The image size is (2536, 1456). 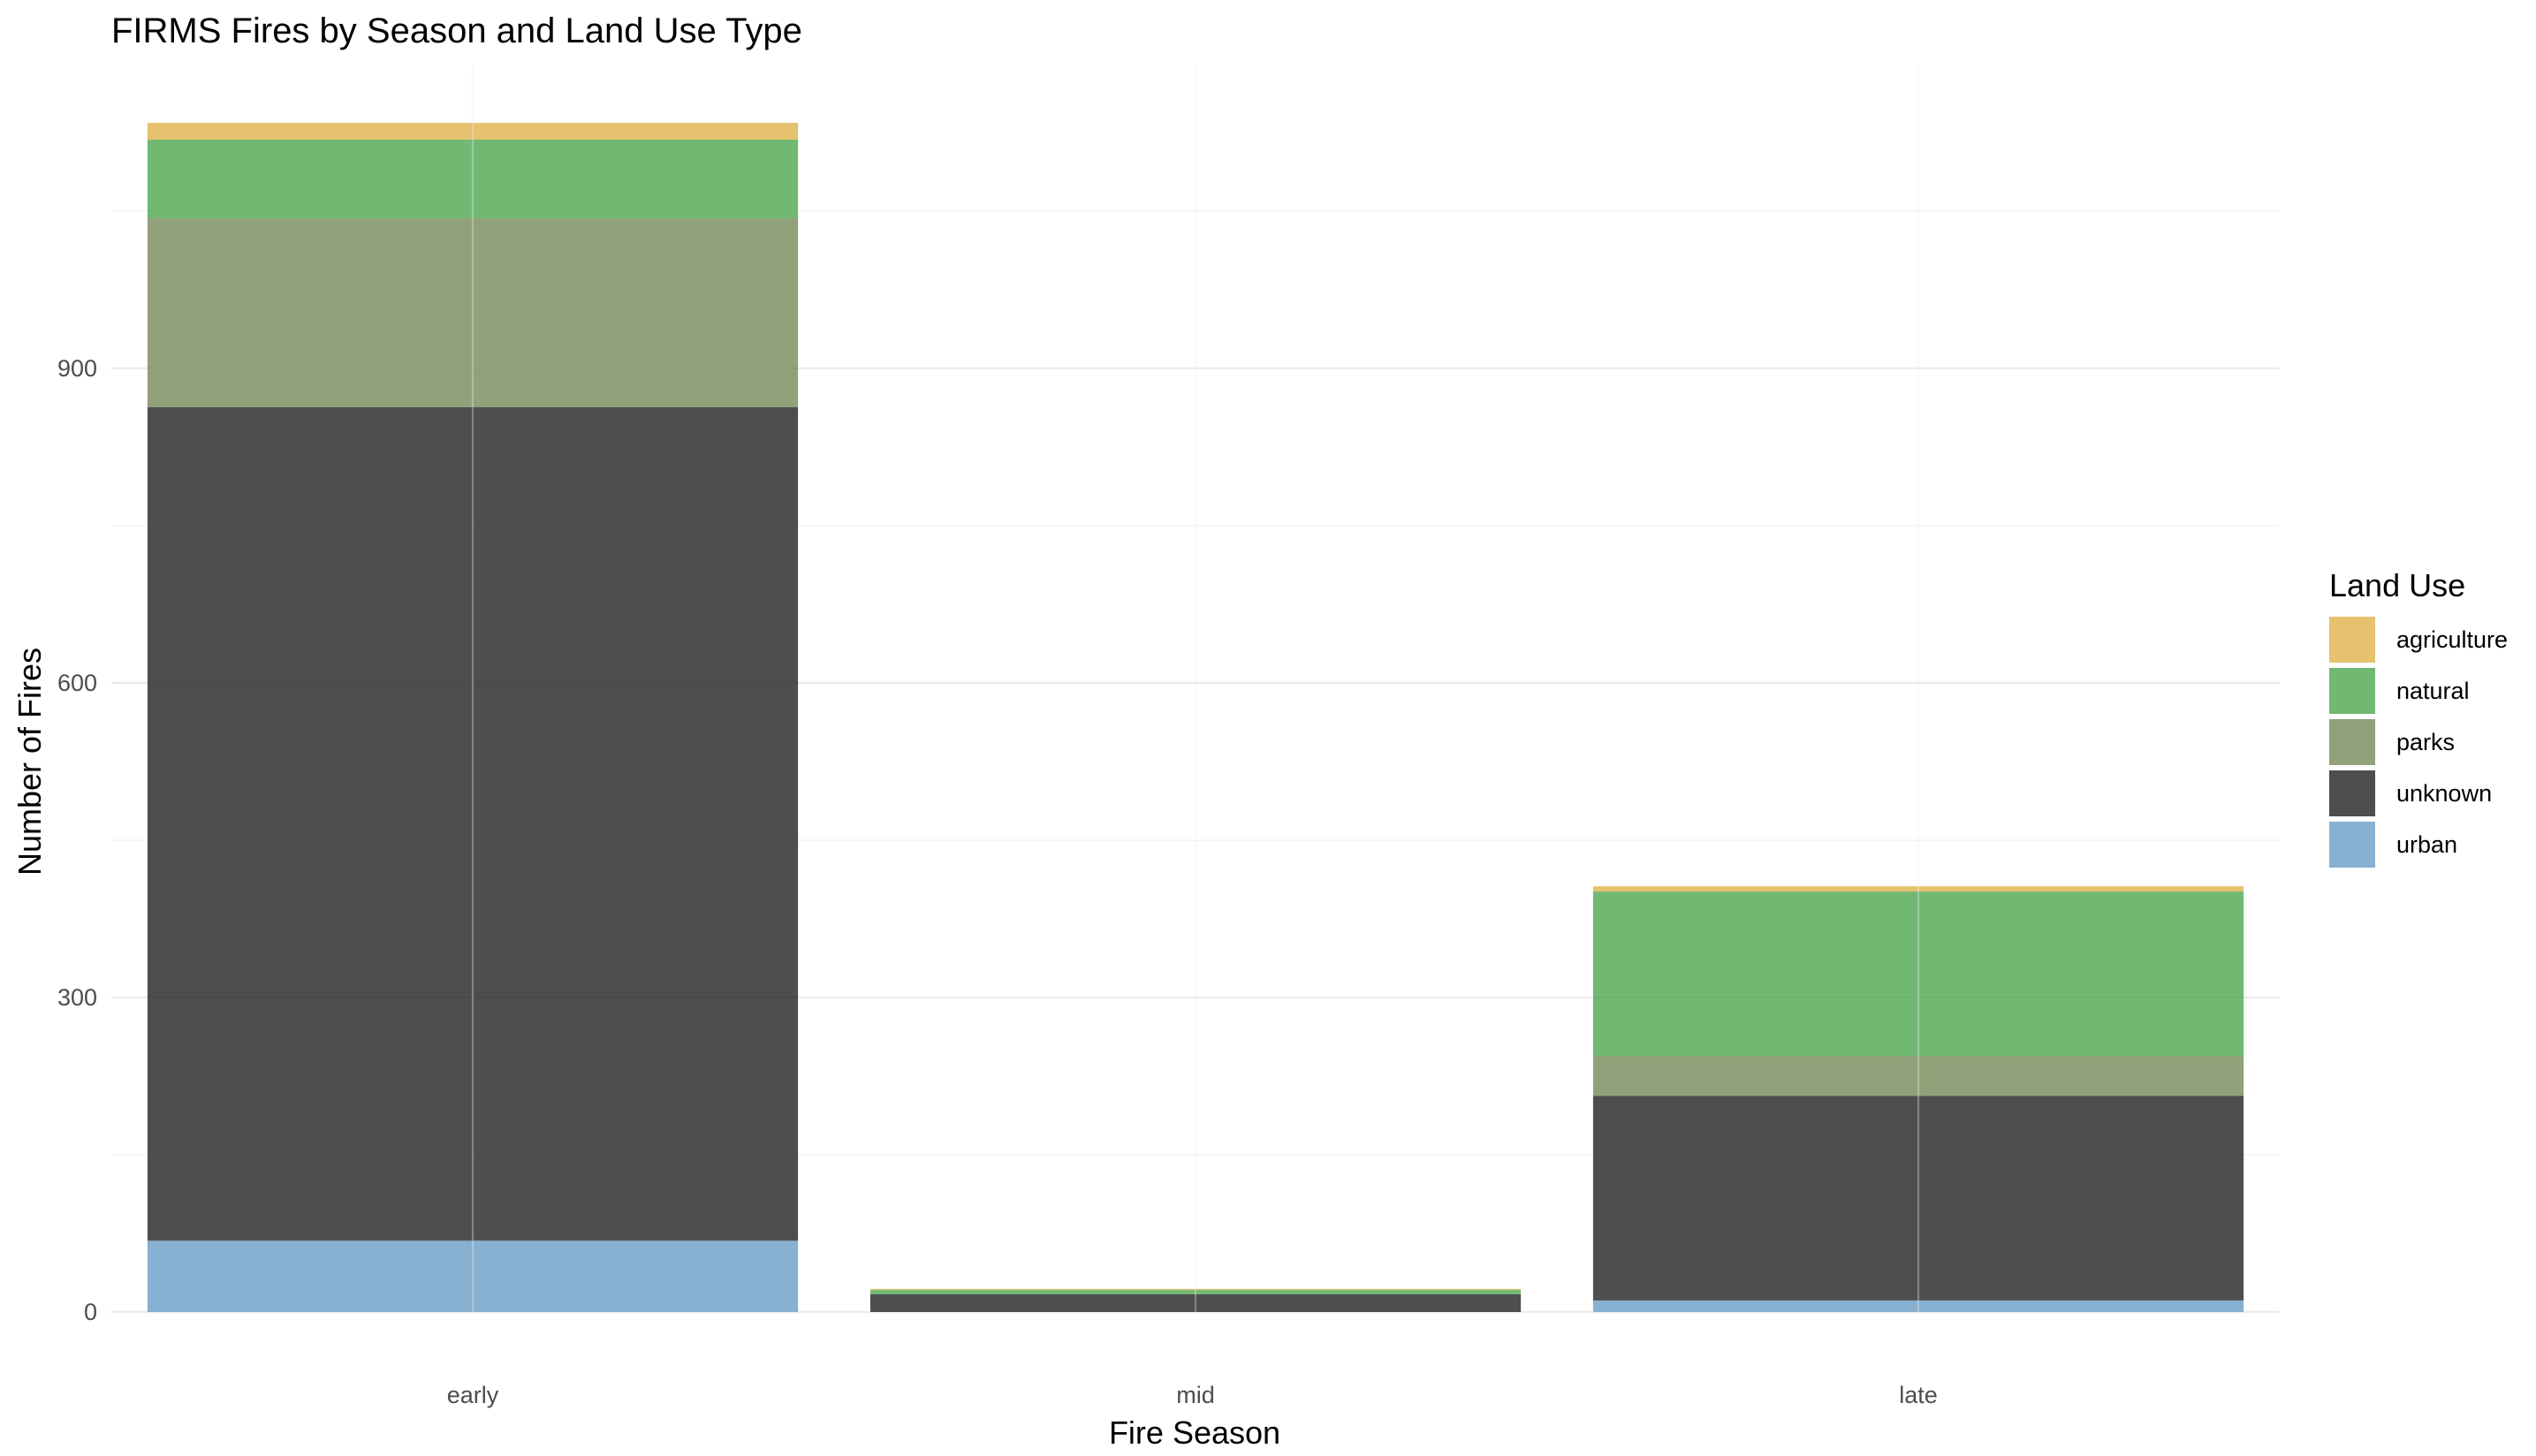 What do you see at coordinates (30, 762) in the screenshot?
I see `y-axis-title: Number of Fires` at bounding box center [30, 762].